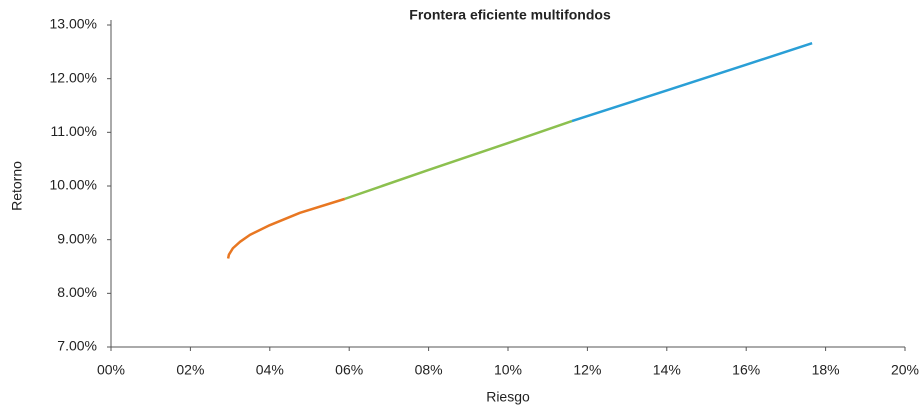  Describe the element at coordinates (111, 370) in the screenshot. I see `x-tick-label: 00%` at that location.